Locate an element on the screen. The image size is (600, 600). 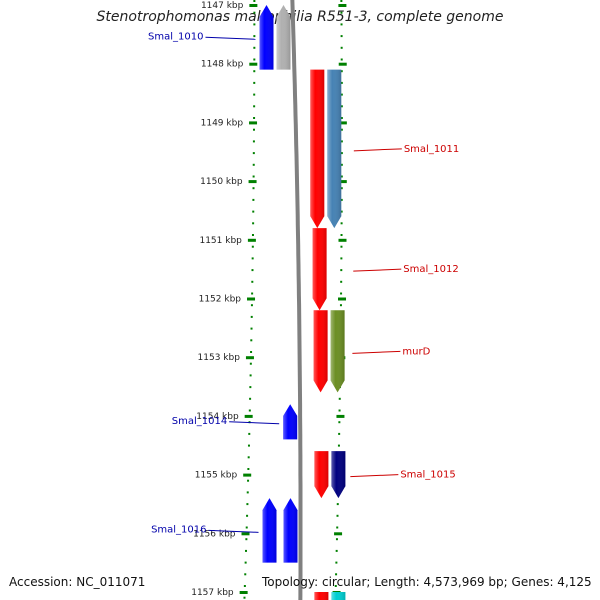
gene-label-smal-1012: Smal_1012 is located at coordinates (430, 269).